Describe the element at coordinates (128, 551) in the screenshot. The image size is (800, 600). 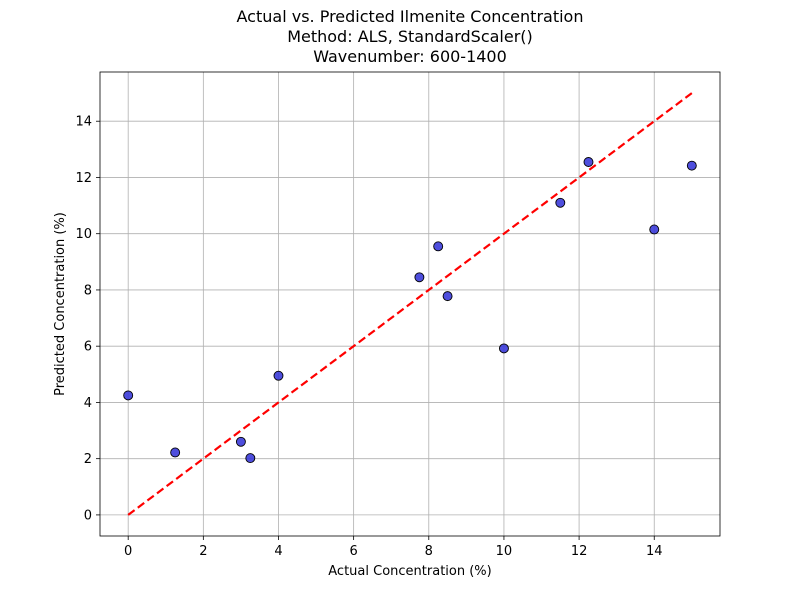
I see `x-tick-label: 0` at that location.